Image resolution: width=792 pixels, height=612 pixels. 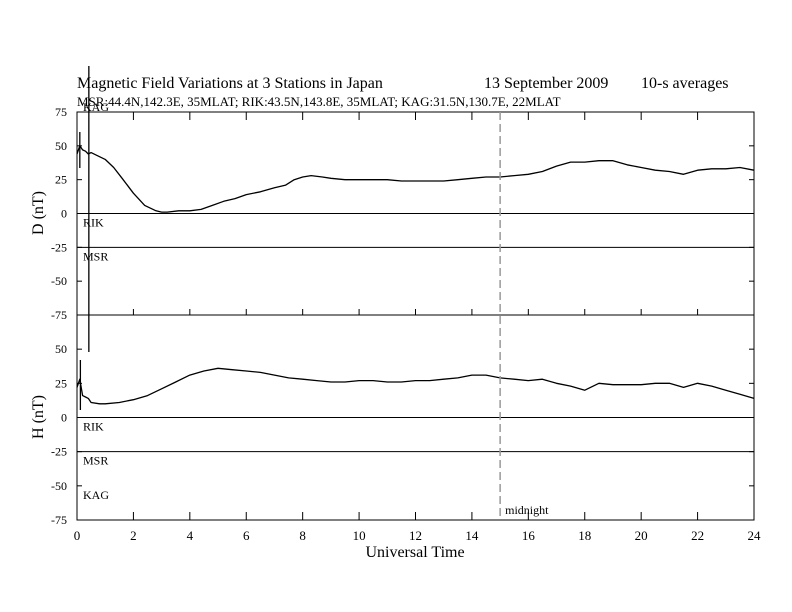 I want to click on x-tick-label: 12, so click(x=415, y=535).